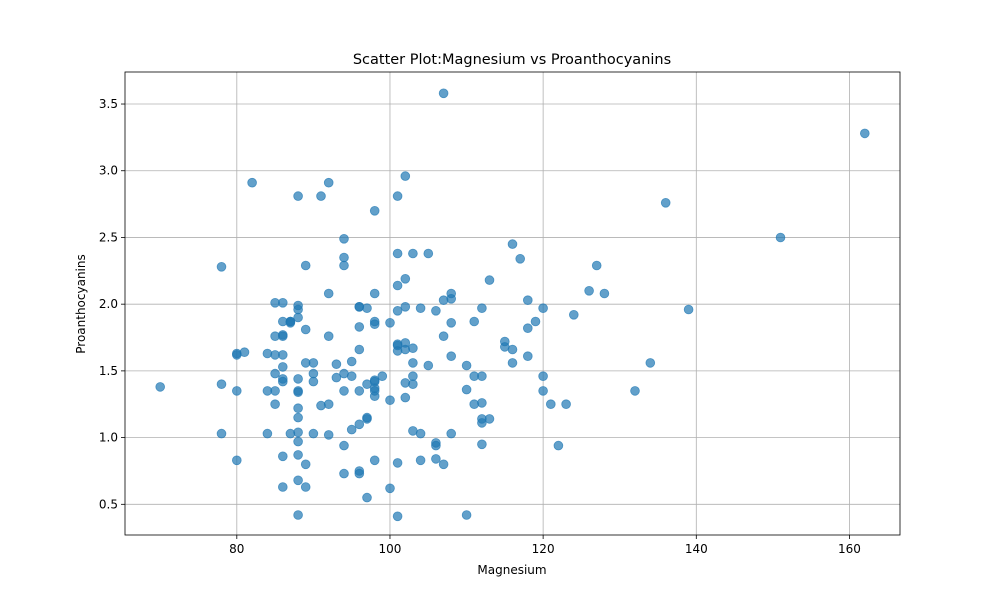  What do you see at coordinates (108, 104) in the screenshot?
I see `y-tick-label: 3.5` at bounding box center [108, 104].